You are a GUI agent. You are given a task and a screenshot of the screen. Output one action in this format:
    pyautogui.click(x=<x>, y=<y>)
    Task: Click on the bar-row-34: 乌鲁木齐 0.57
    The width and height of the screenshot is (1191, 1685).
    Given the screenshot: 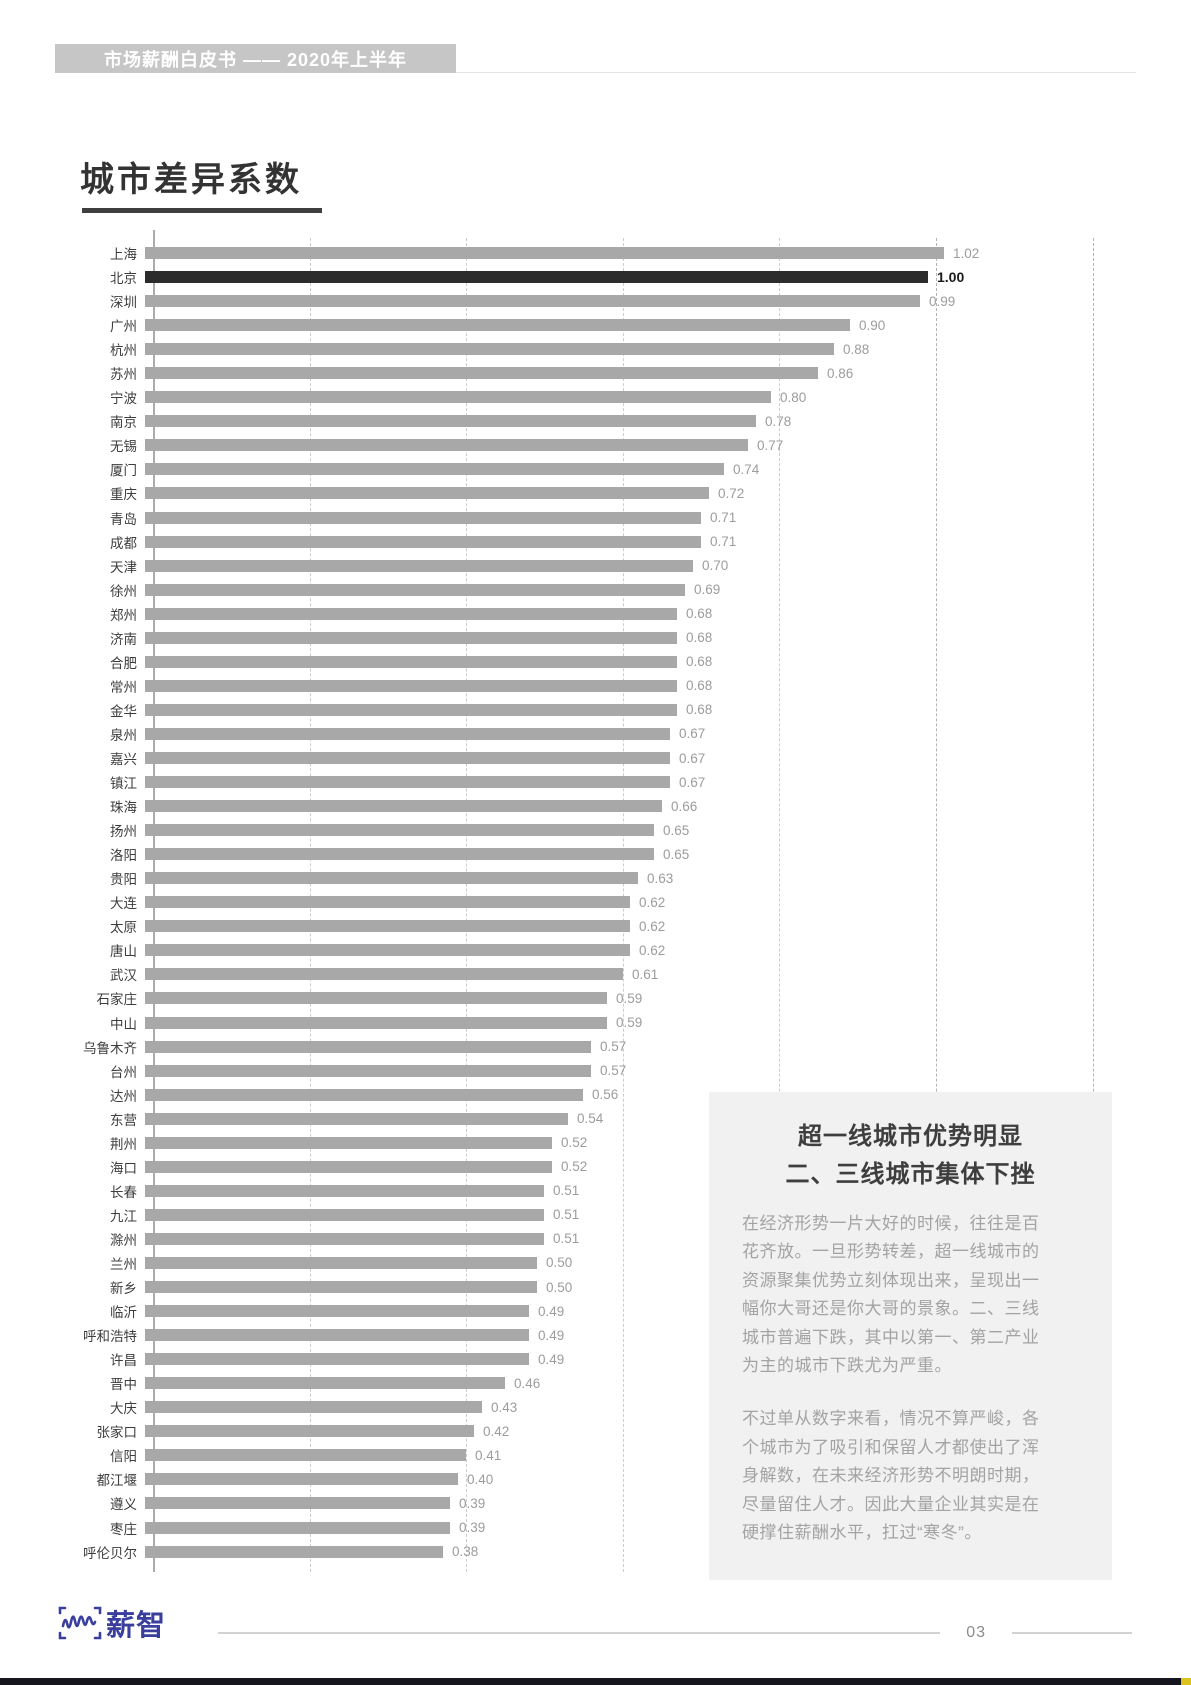 What is the action you would take?
    pyautogui.click(x=595, y=1047)
    